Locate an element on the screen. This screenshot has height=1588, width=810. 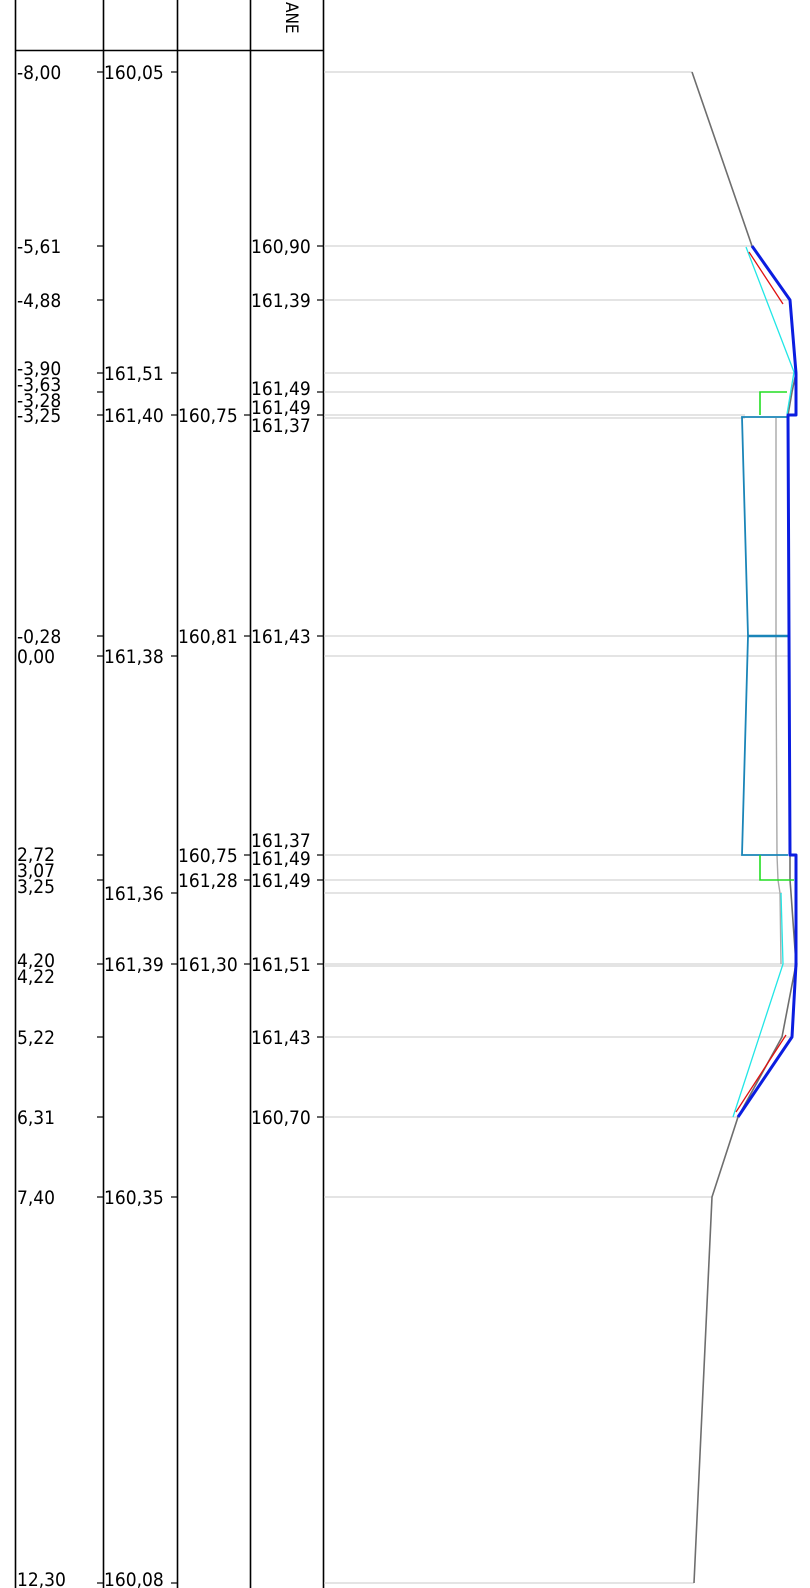
station-label: 3,07 is located at coordinates (36, 871).